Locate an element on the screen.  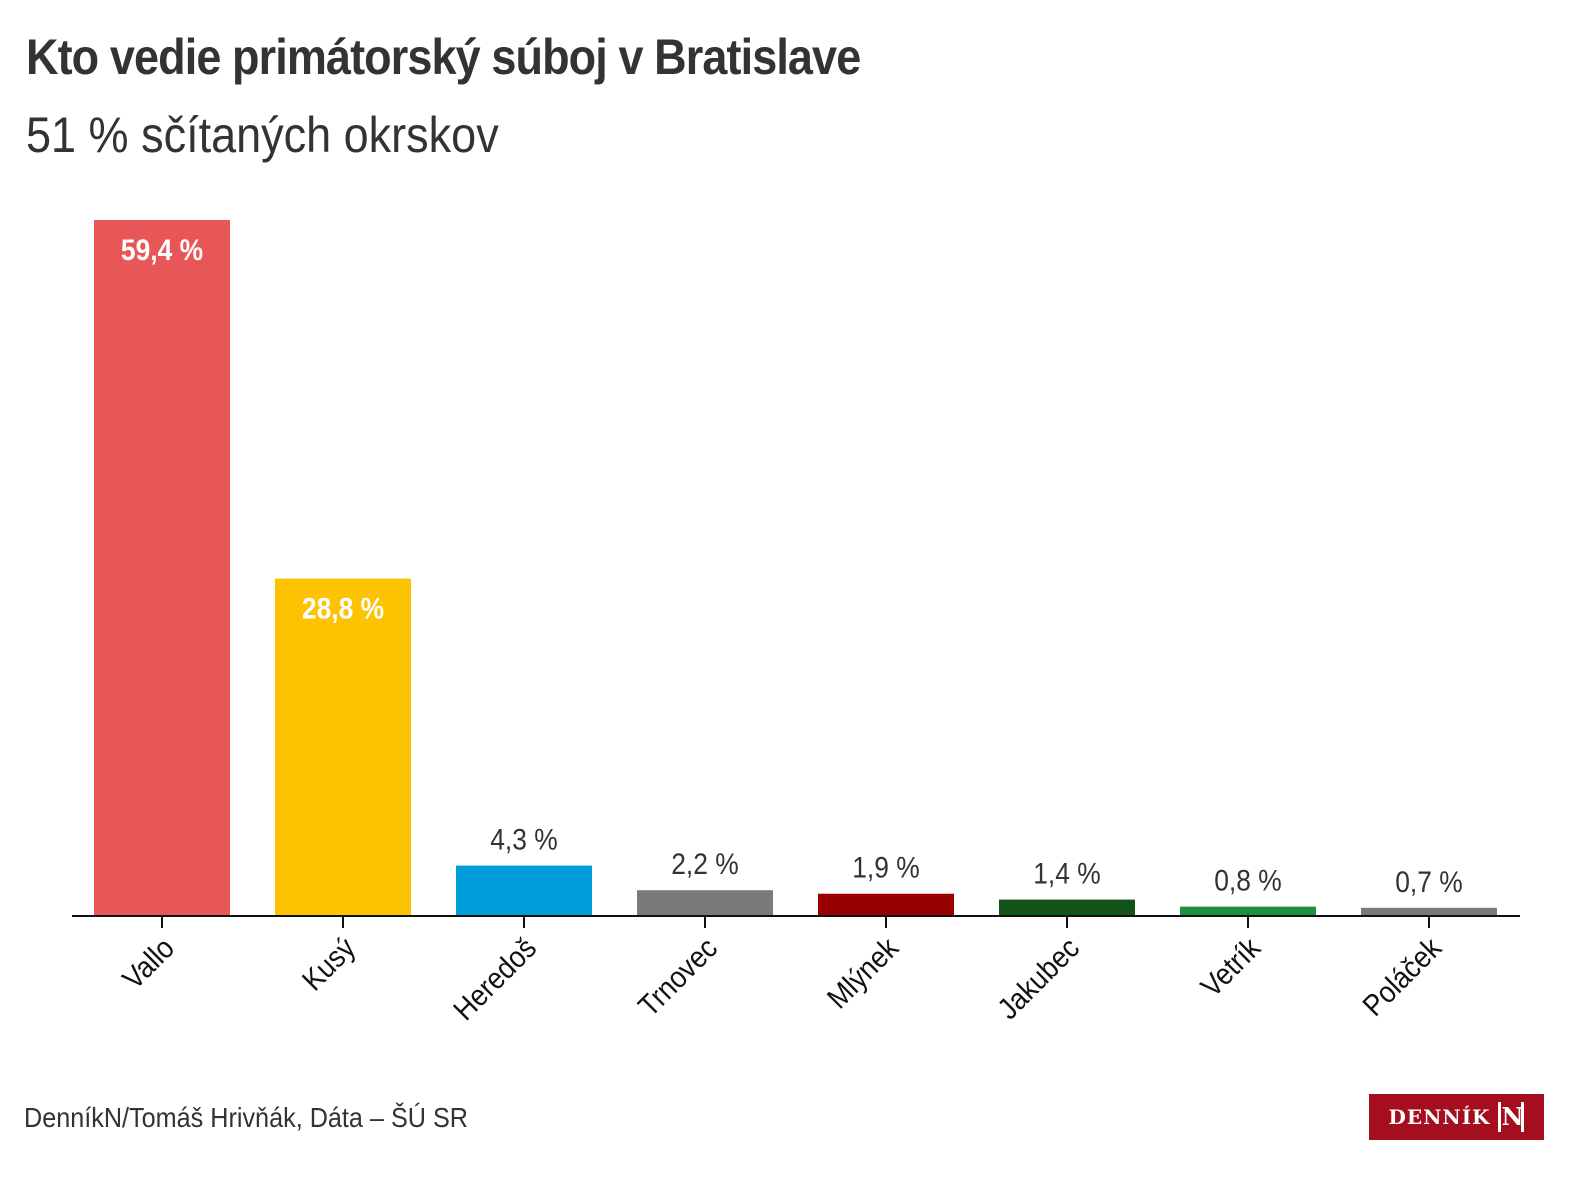
bar-vetrík is located at coordinates (1248, 911).